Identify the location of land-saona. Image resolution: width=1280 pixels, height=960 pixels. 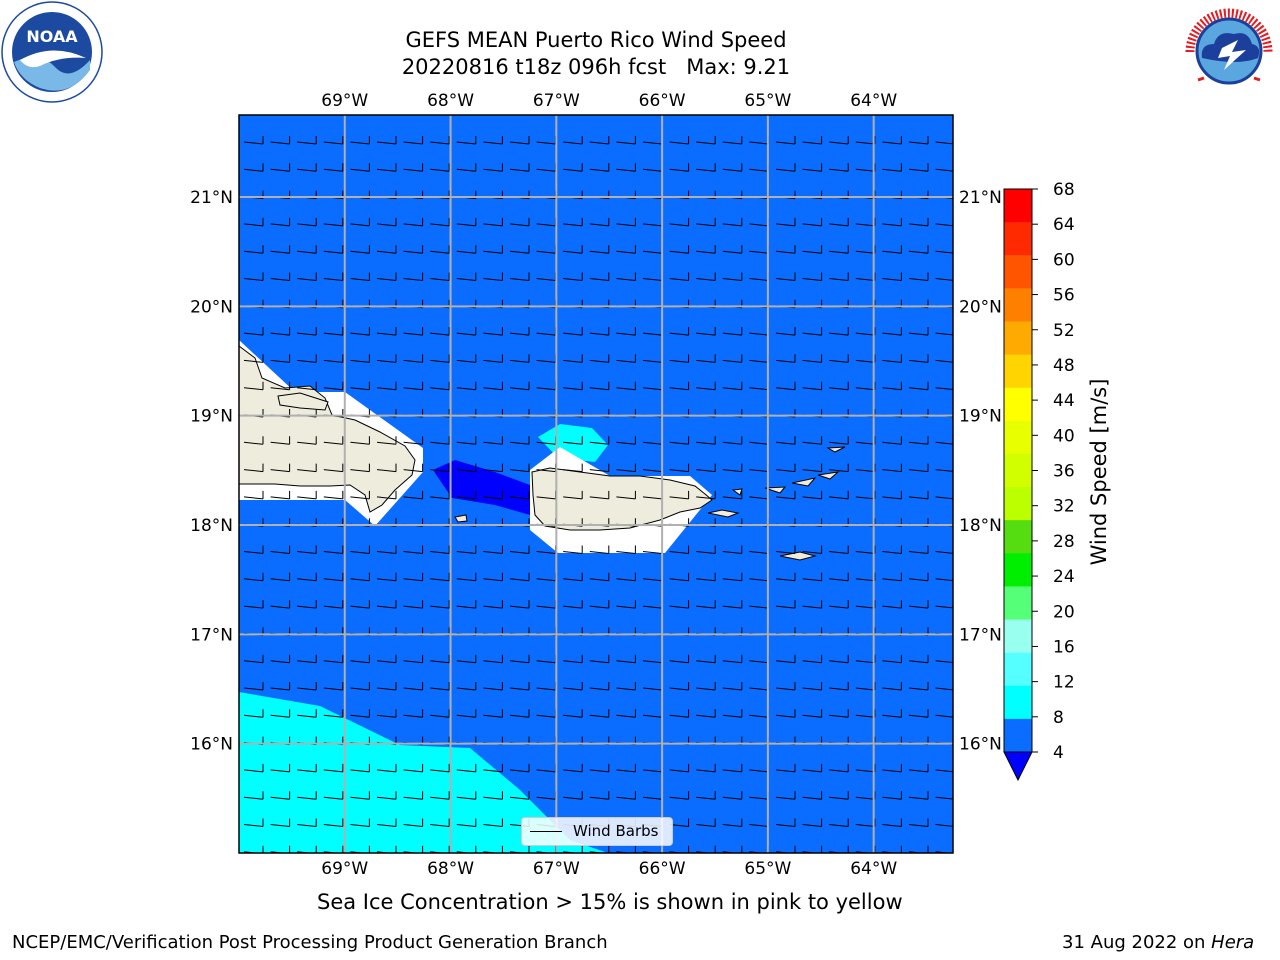
(461, 518).